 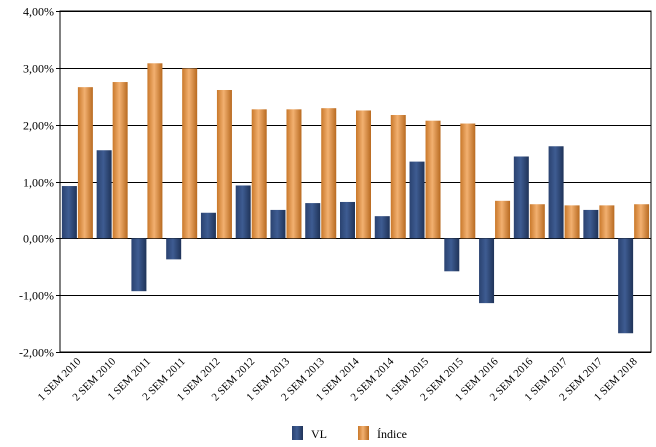 What do you see at coordinates (297, 433) in the screenshot?
I see `legend-swatch-vl` at bounding box center [297, 433].